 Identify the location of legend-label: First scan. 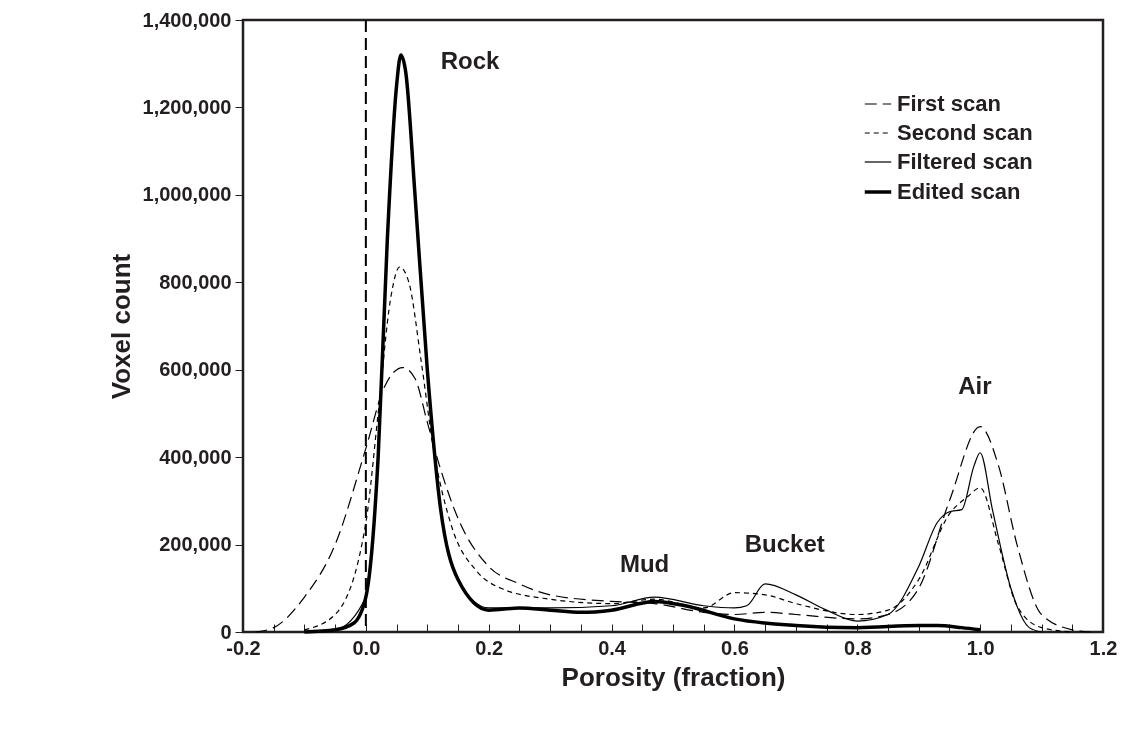
(949, 103).